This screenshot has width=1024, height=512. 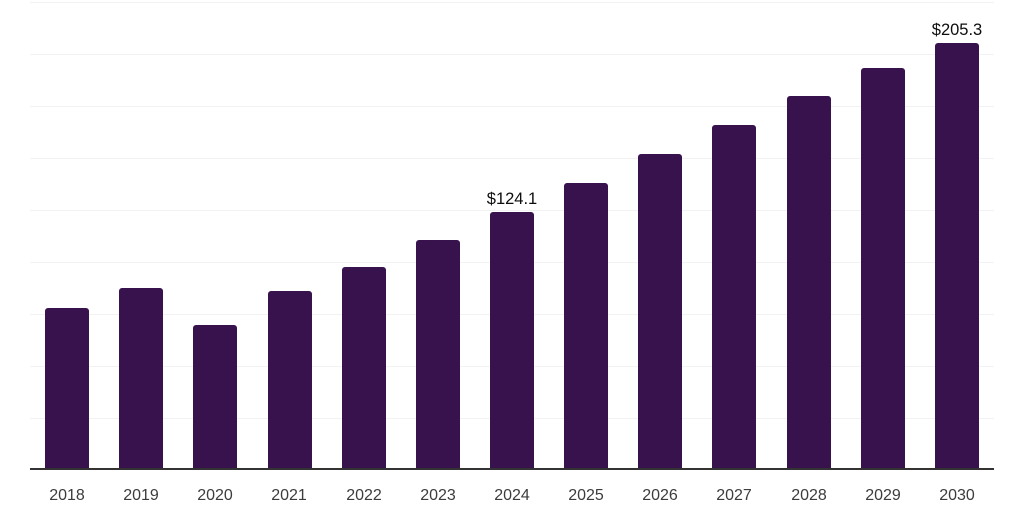 I want to click on x-tick-label-2025: 2025, so click(x=586, y=495).